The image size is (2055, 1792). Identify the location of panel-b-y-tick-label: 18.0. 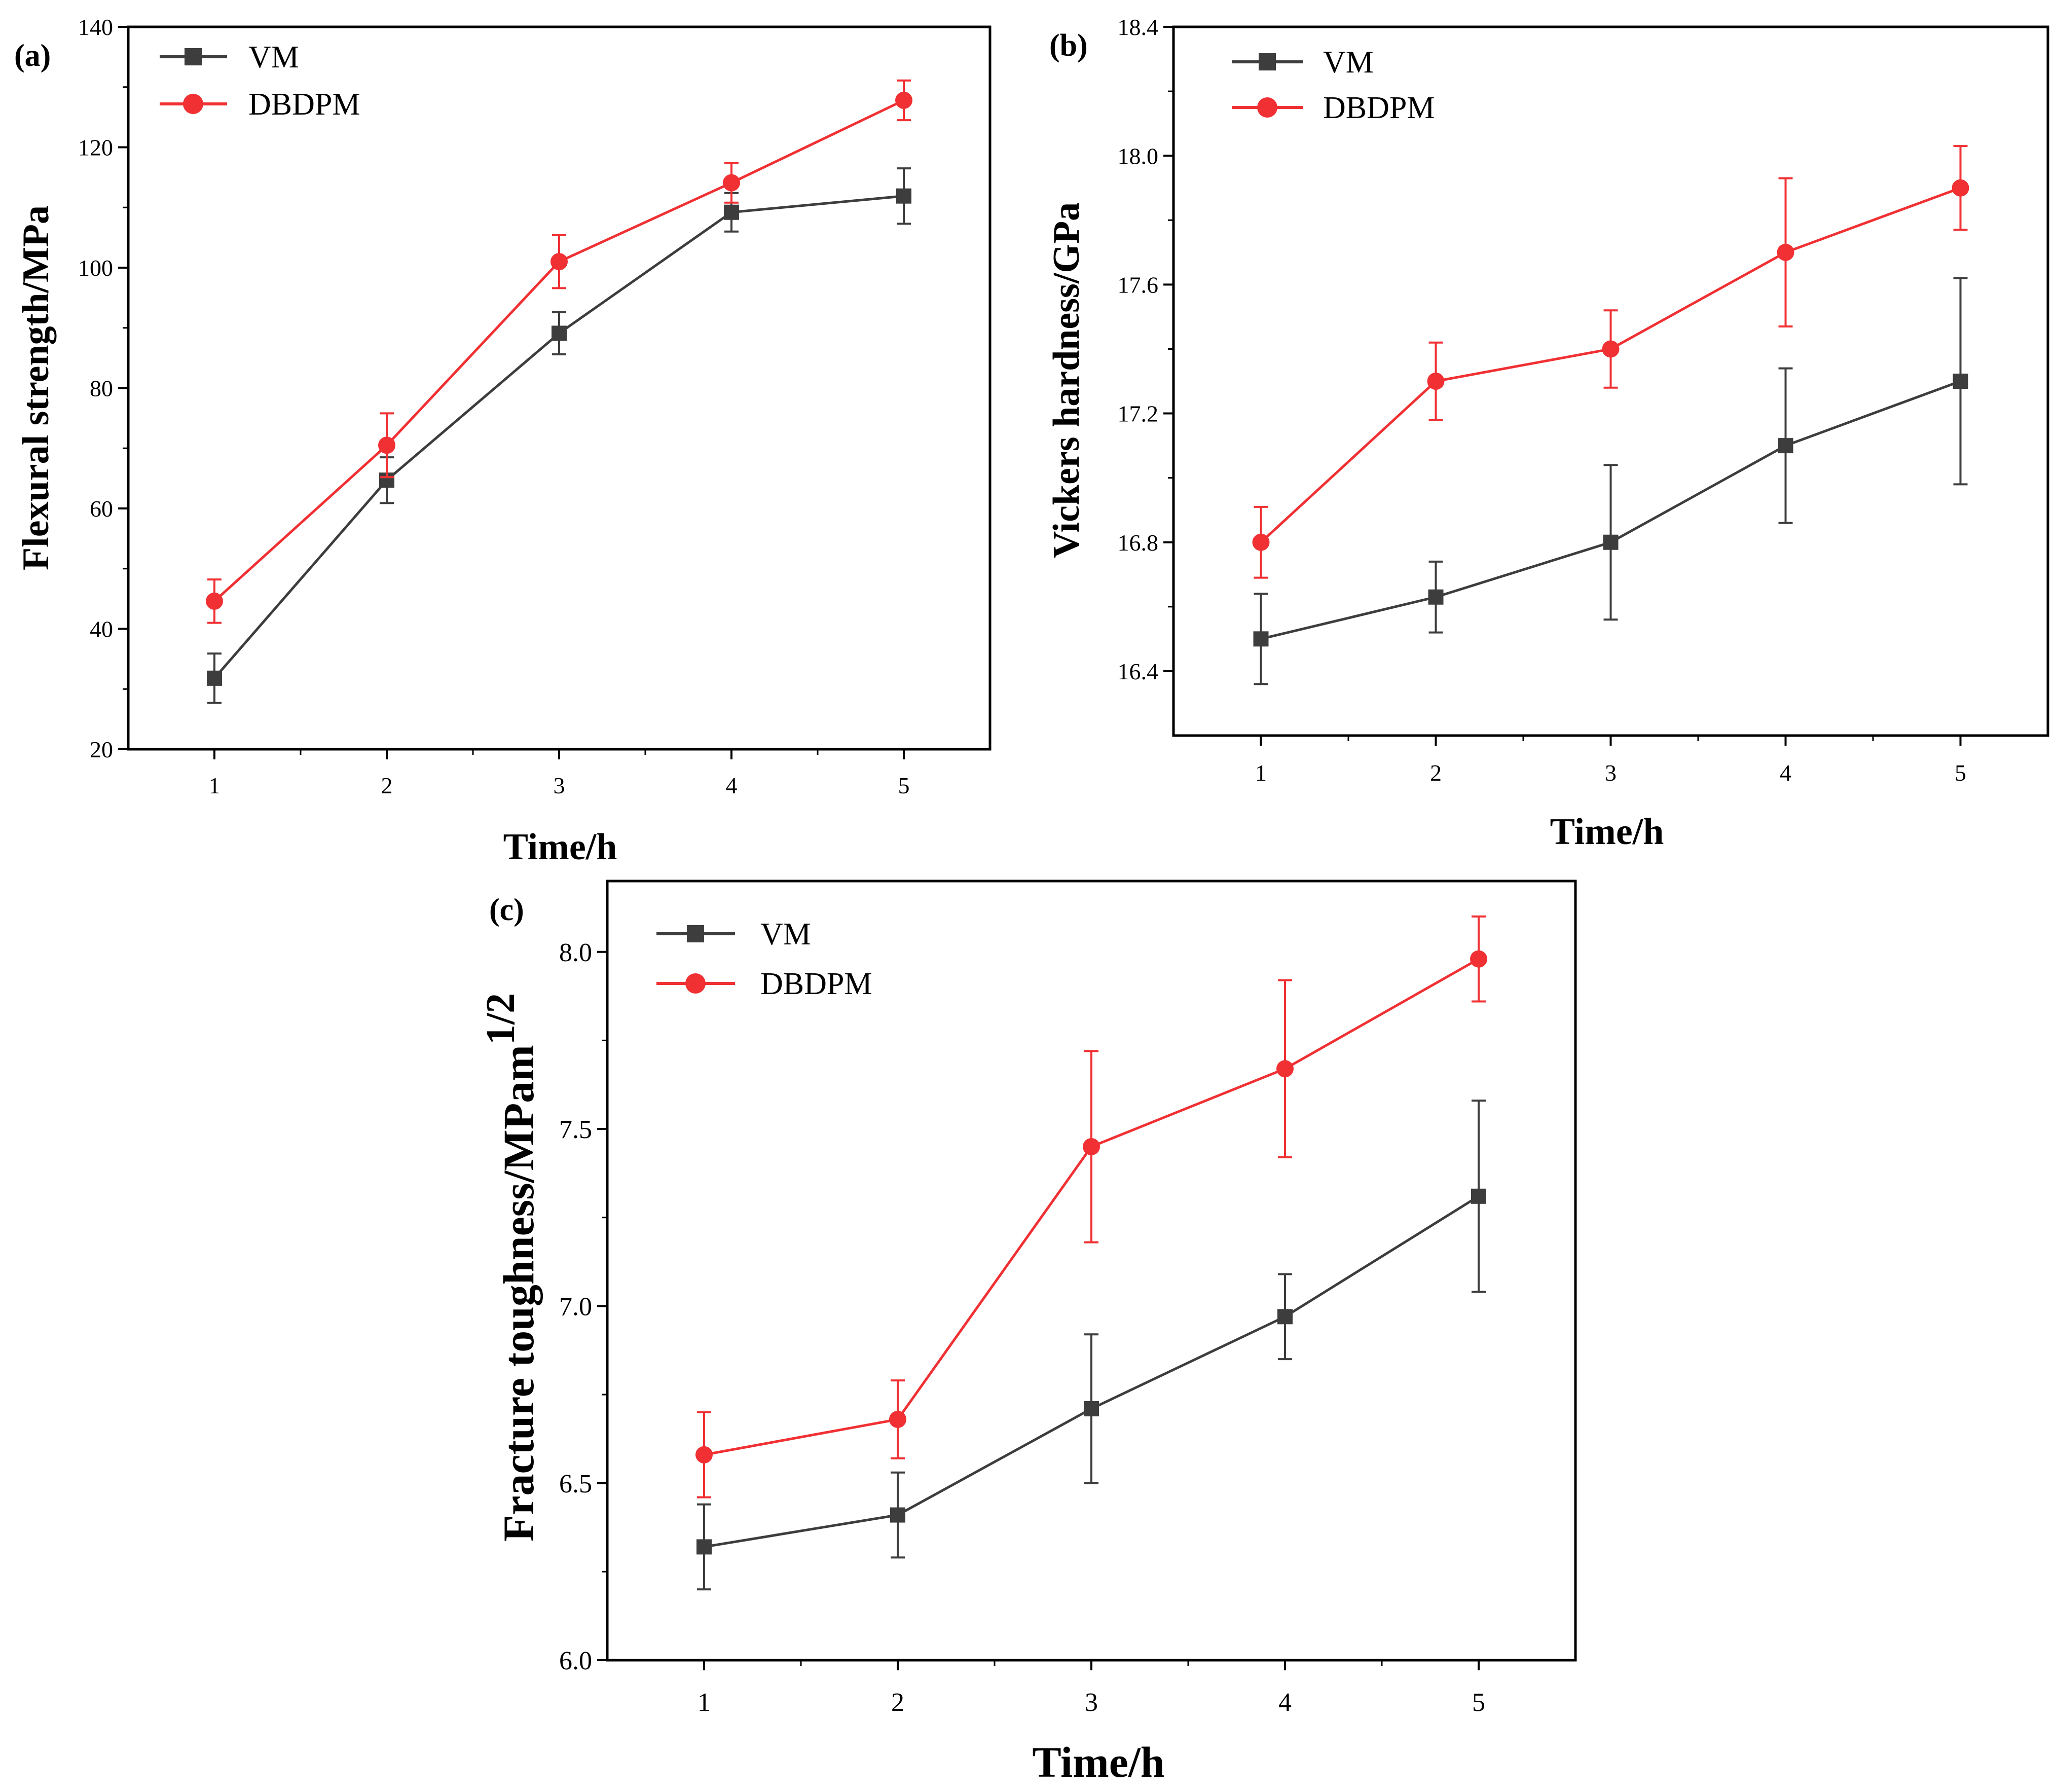
(1138, 156).